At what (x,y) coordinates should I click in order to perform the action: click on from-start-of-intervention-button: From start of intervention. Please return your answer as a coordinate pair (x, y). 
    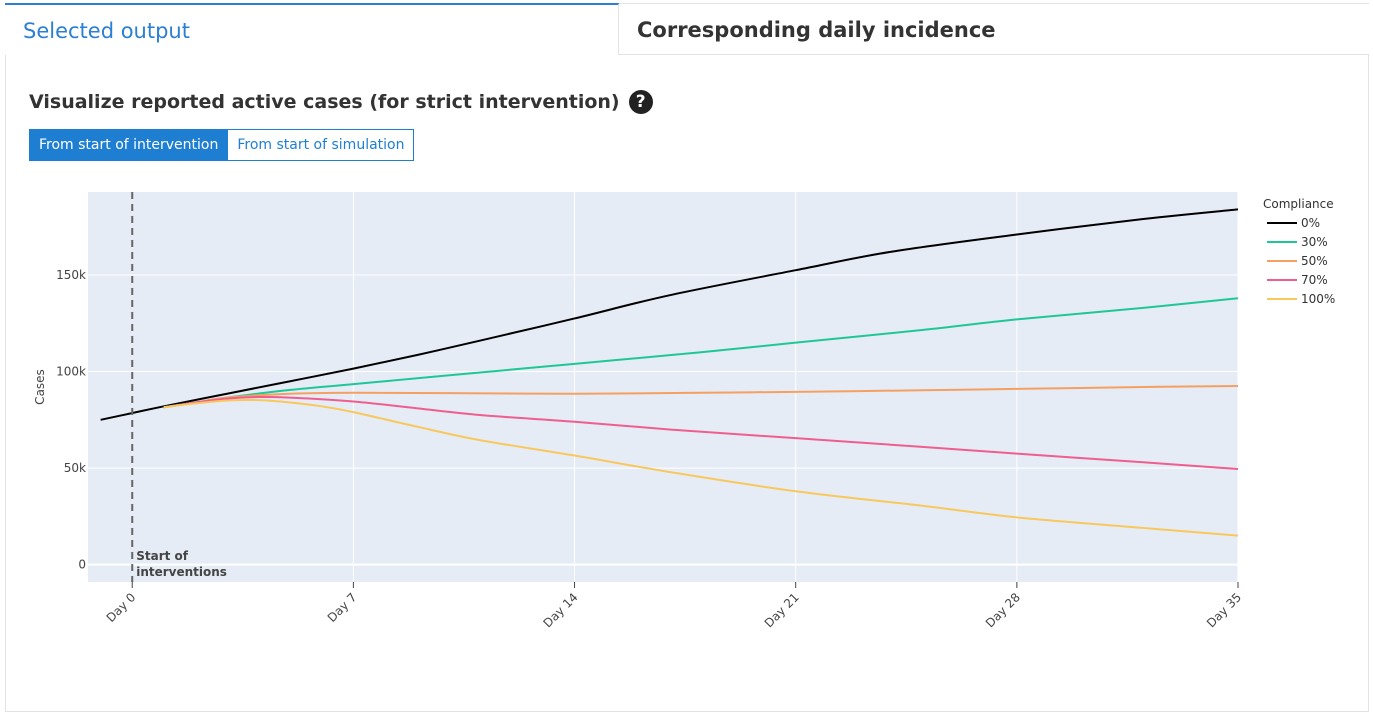
    Looking at the image, I should click on (129, 145).